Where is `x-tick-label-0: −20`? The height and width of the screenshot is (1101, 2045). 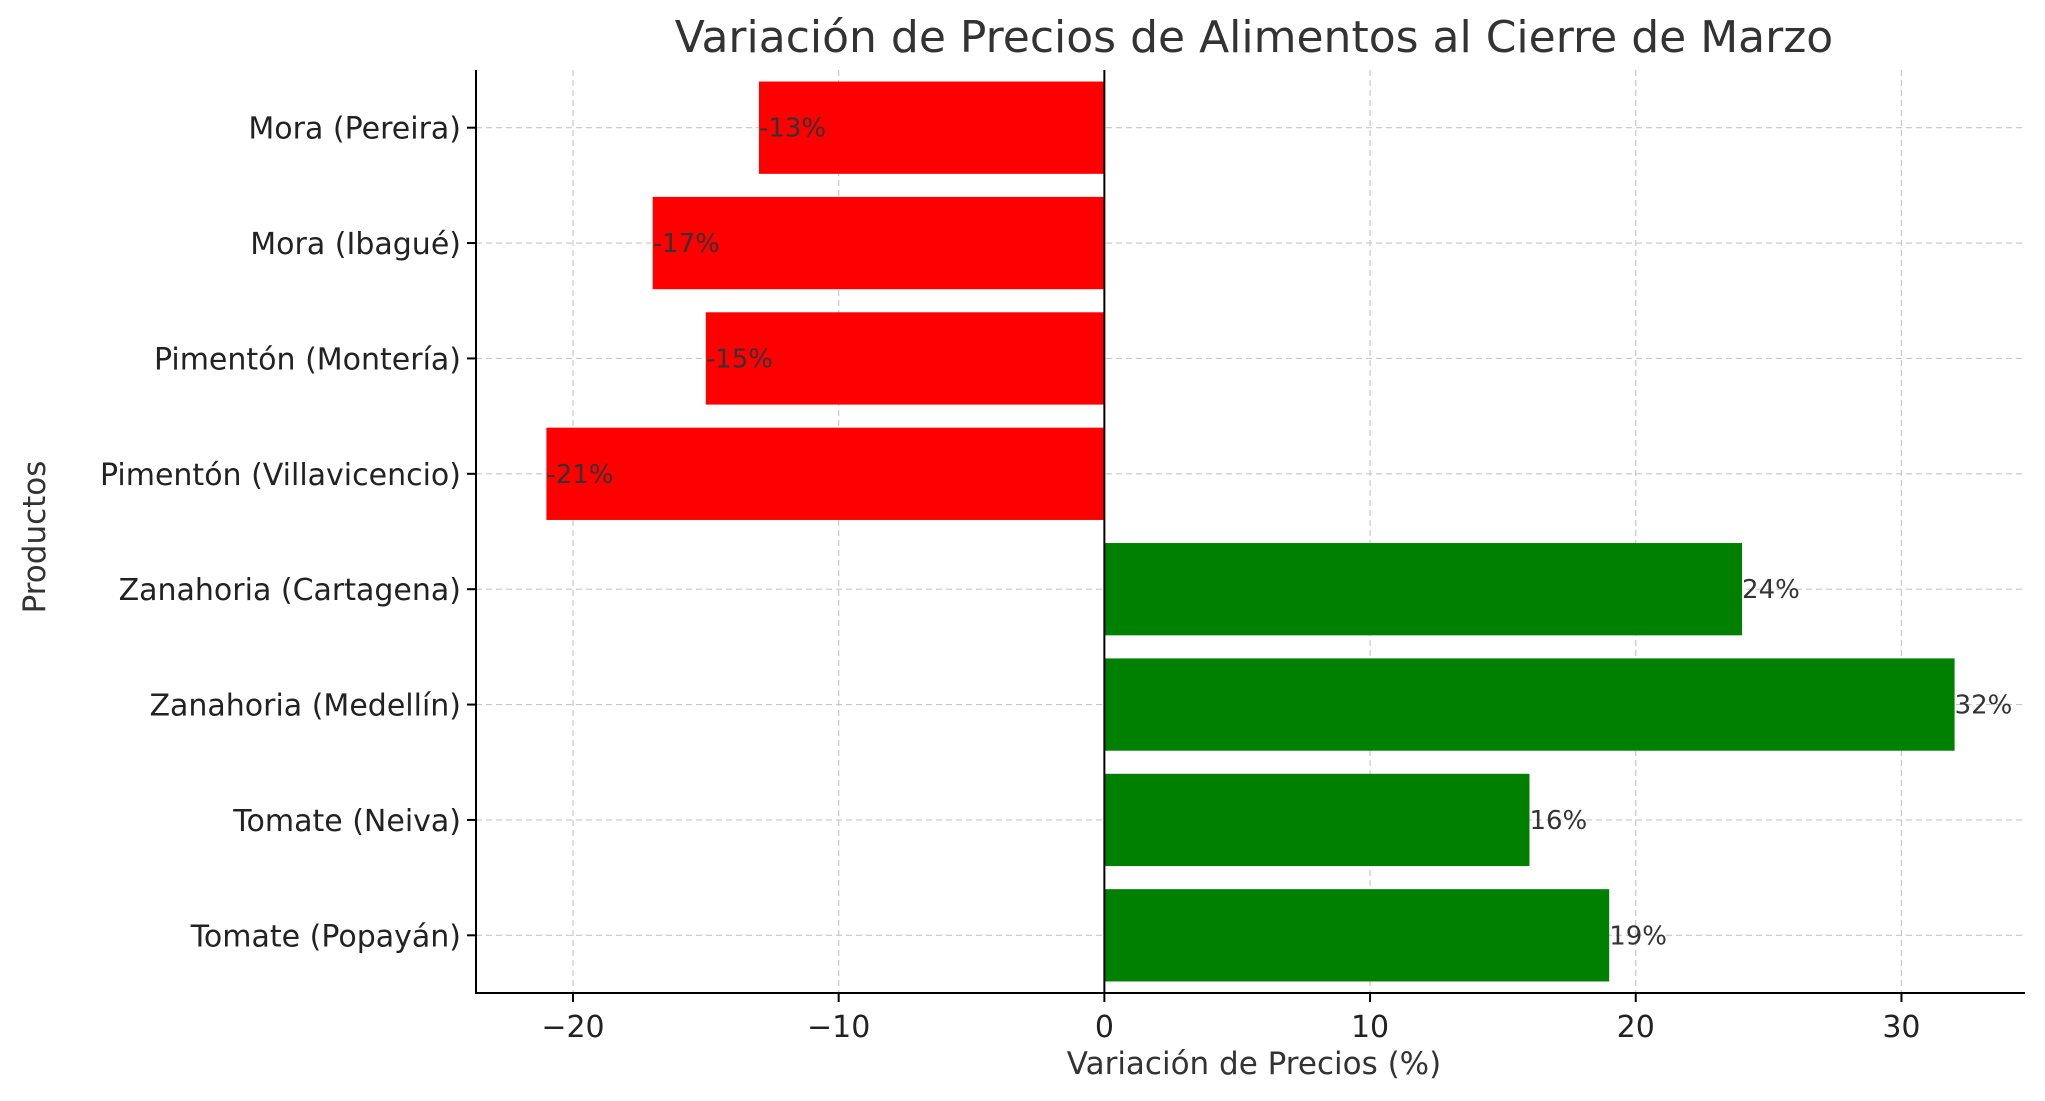
x-tick-label-0: −20 is located at coordinates (572, 1027).